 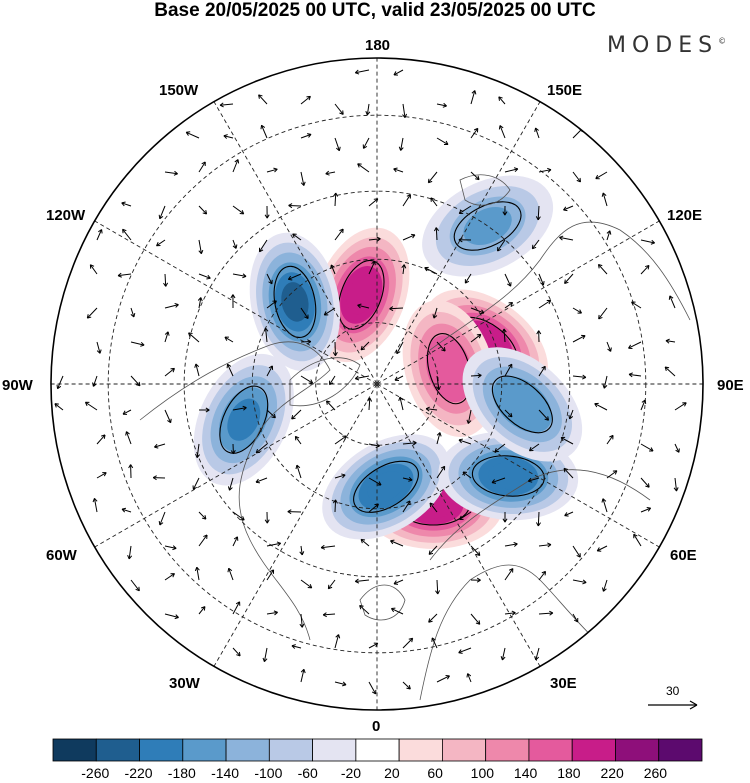 I want to click on colorbar, so click(x=377, y=750).